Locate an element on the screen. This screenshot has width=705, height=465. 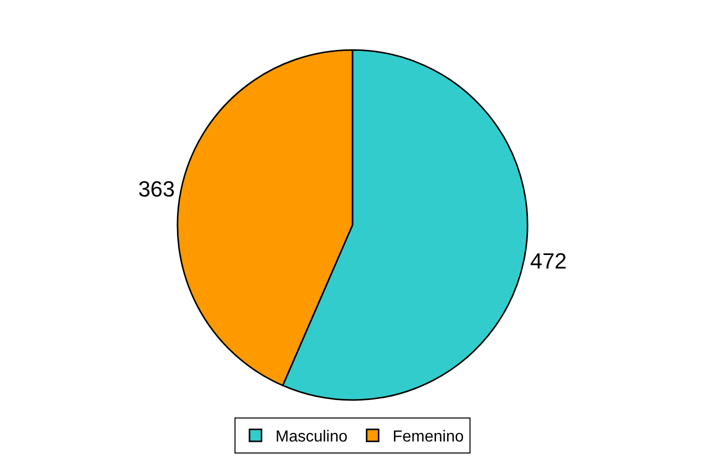
data-label: 363 is located at coordinates (156, 189).